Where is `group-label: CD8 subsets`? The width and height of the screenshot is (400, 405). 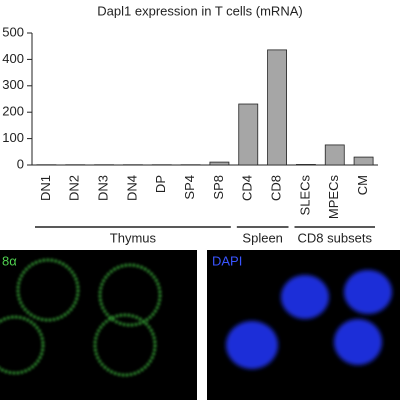
group-label: CD8 subsets is located at coordinates (335, 237).